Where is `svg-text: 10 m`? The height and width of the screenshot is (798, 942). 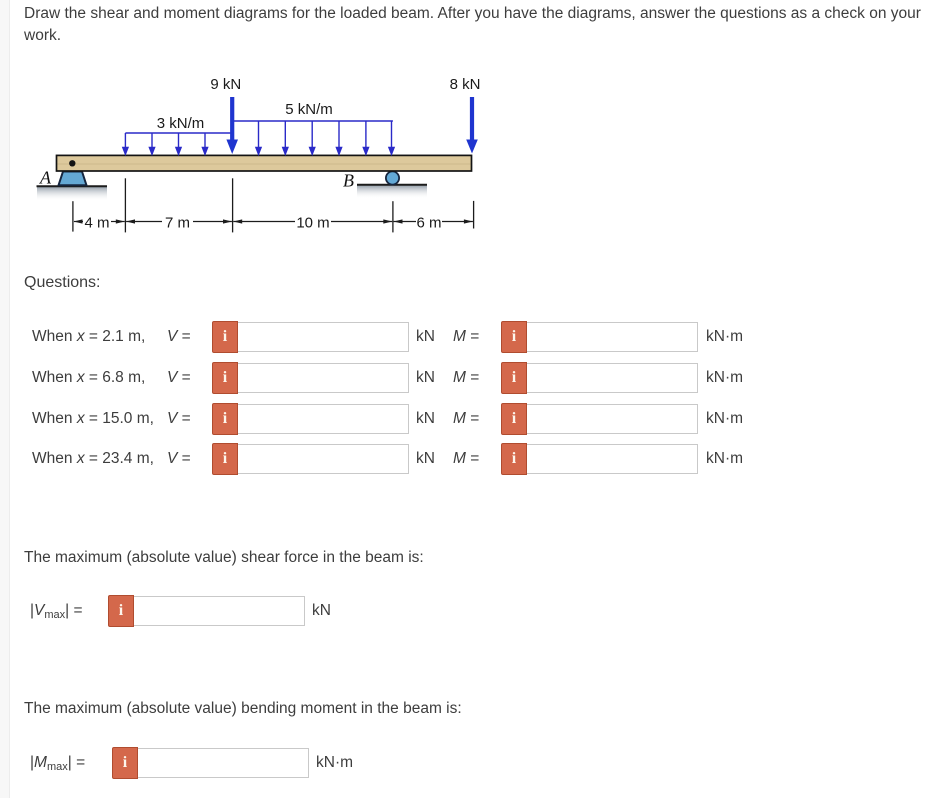
svg-text: 10 m is located at coordinates (312, 223).